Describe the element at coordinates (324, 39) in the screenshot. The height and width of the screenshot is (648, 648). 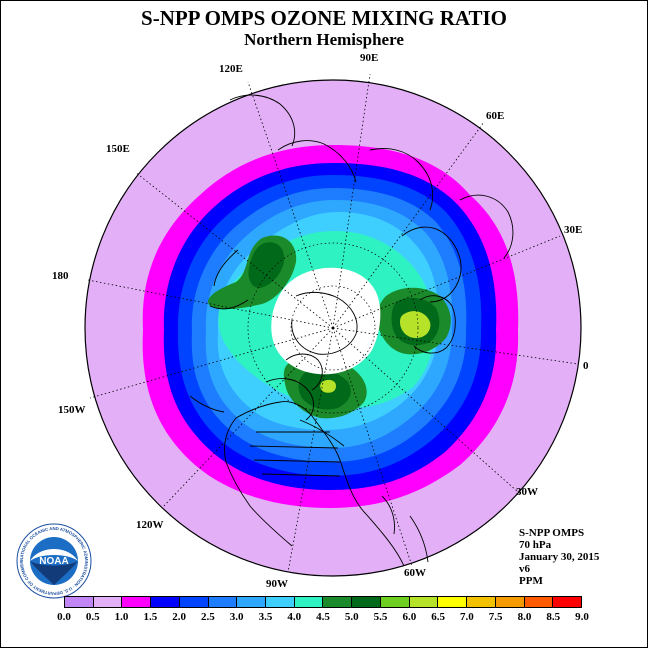
I see `map-subtitle: Northern Hemisphere` at that location.